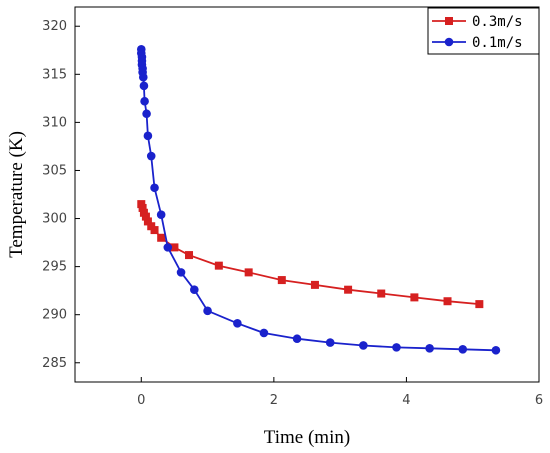 This screenshot has height=453, width=550. Describe the element at coordinates (54, 267) in the screenshot. I see `y-tick-label: 295` at that location.